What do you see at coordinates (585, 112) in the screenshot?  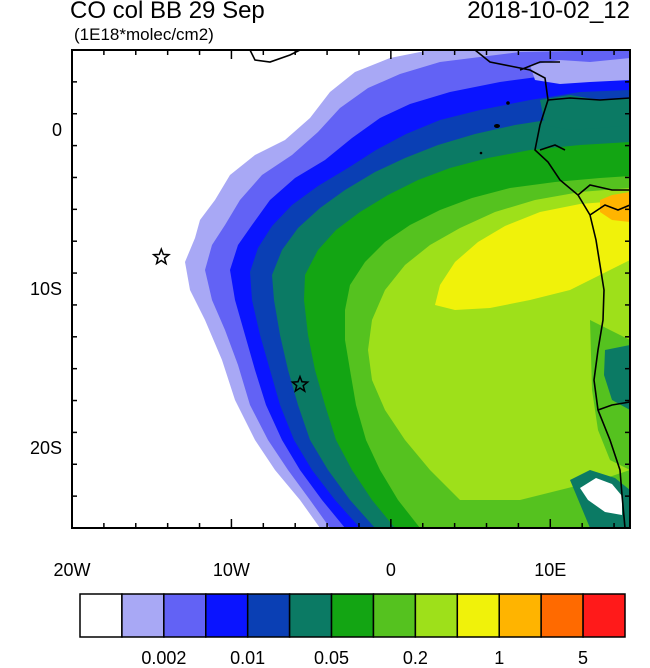 I see `band-north-teal` at bounding box center [585, 112].